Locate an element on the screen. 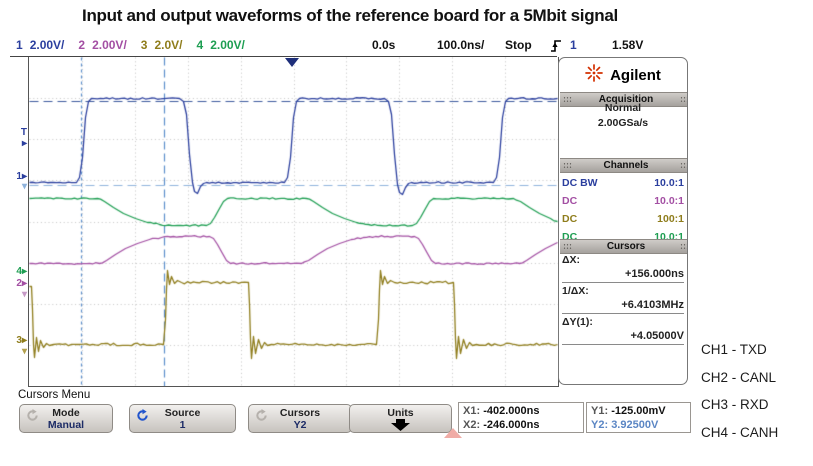 The image size is (813, 466). channel-ground-markers: T ▸ 1▸ ▾ 4▸ 2▸ ▾ 3▸ ▾ is located at coordinates (15, 233).